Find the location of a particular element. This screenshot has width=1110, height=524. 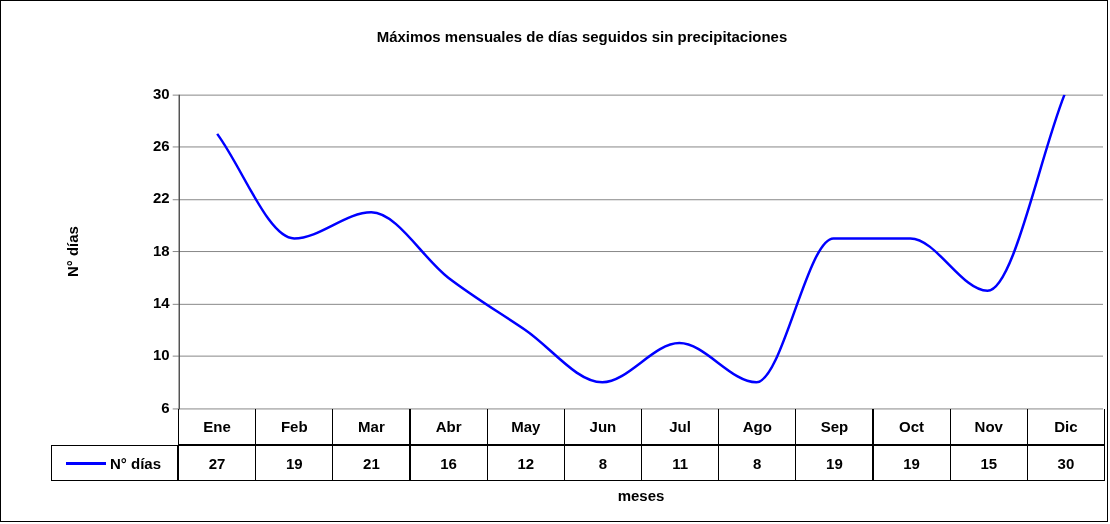

y-tick-label: 10 is located at coordinates (161, 355).